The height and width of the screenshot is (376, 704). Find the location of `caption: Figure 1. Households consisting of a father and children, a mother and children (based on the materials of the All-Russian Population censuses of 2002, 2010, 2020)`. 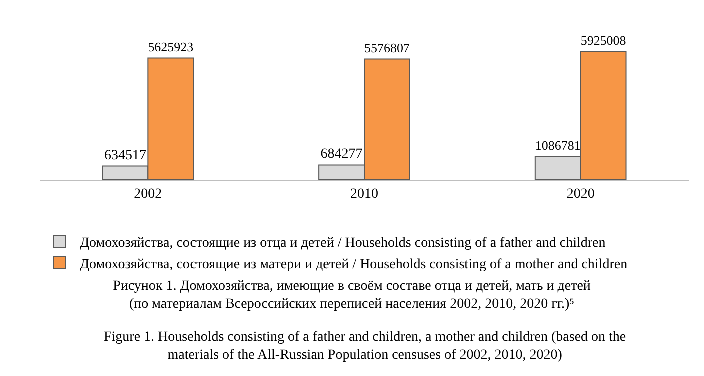

caption: Figure 1. Households consisting of a father and children, a mother and children (based on the materials of the All-Russian Population censuses of 2002, 2010, 2020) is located at coordinates (365, 347).